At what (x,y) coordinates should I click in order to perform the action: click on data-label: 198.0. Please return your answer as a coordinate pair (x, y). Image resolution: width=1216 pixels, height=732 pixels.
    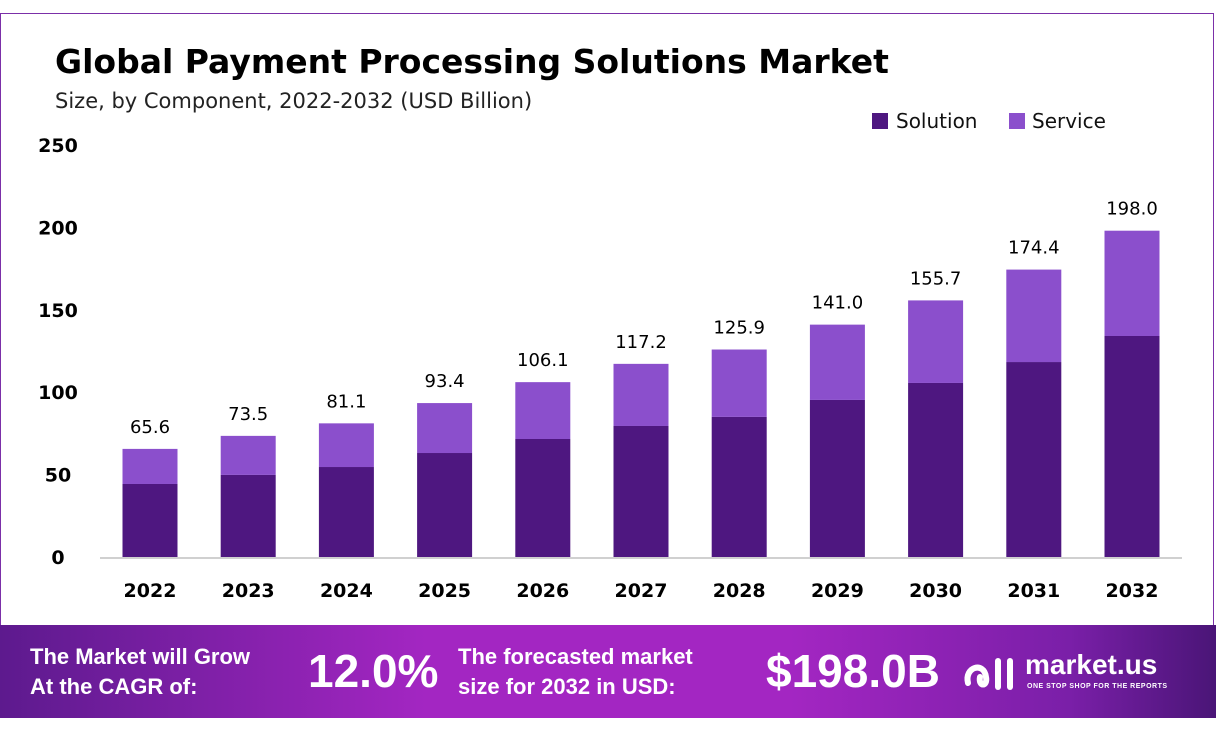
    Looking at the image, I should click on (1132, 209).